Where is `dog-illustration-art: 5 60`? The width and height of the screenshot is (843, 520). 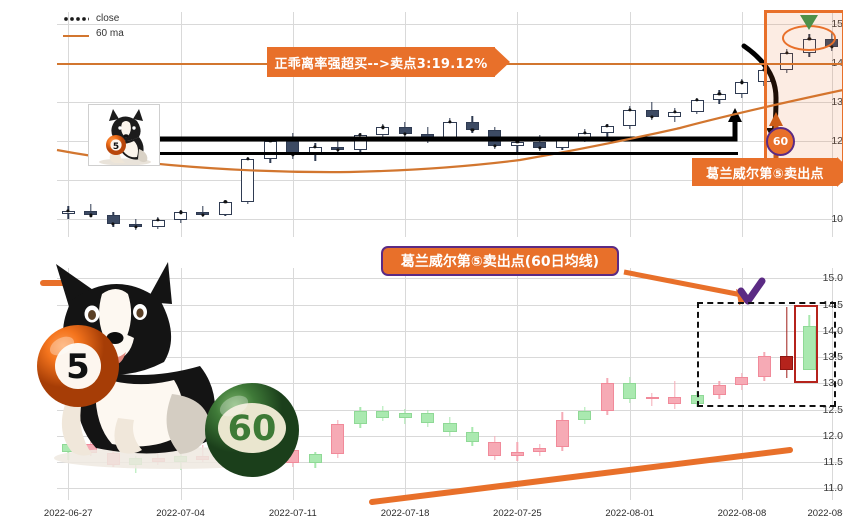
dog-illustration-art: 5 60 is located at coordinates (168, 369).